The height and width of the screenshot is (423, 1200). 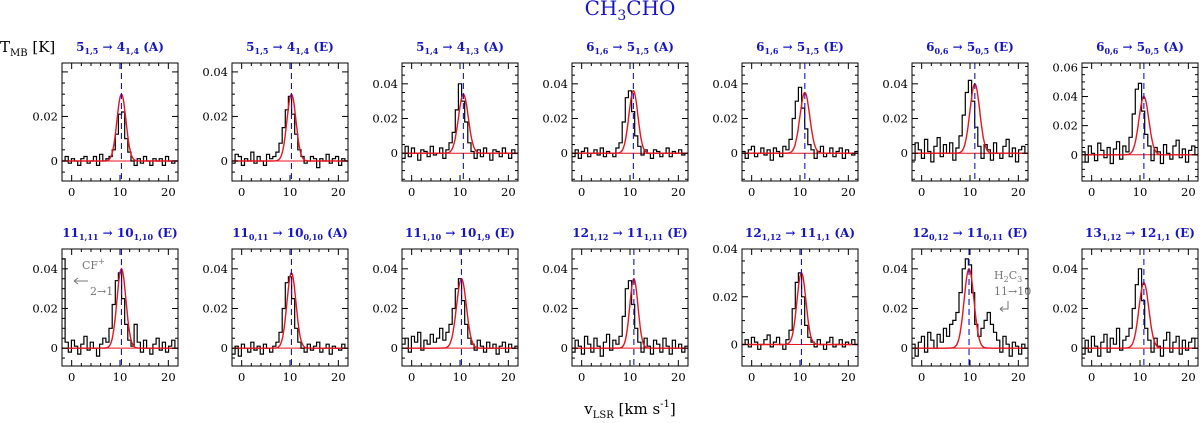 What do you see at coordinates (290, 48) in the screenshot?
I see `panel-title: 51,5 → 41,4 (E)` at bounding box center [290, 48].